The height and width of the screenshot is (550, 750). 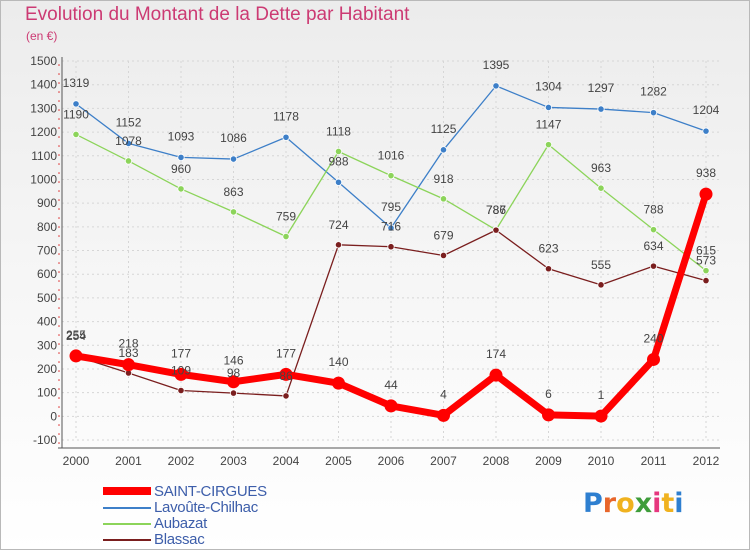 What do you see at coordinates (496, 354) in the screenshot?
I see `data-label-saint-cirgues: 174` at bounding box center [496, 354].